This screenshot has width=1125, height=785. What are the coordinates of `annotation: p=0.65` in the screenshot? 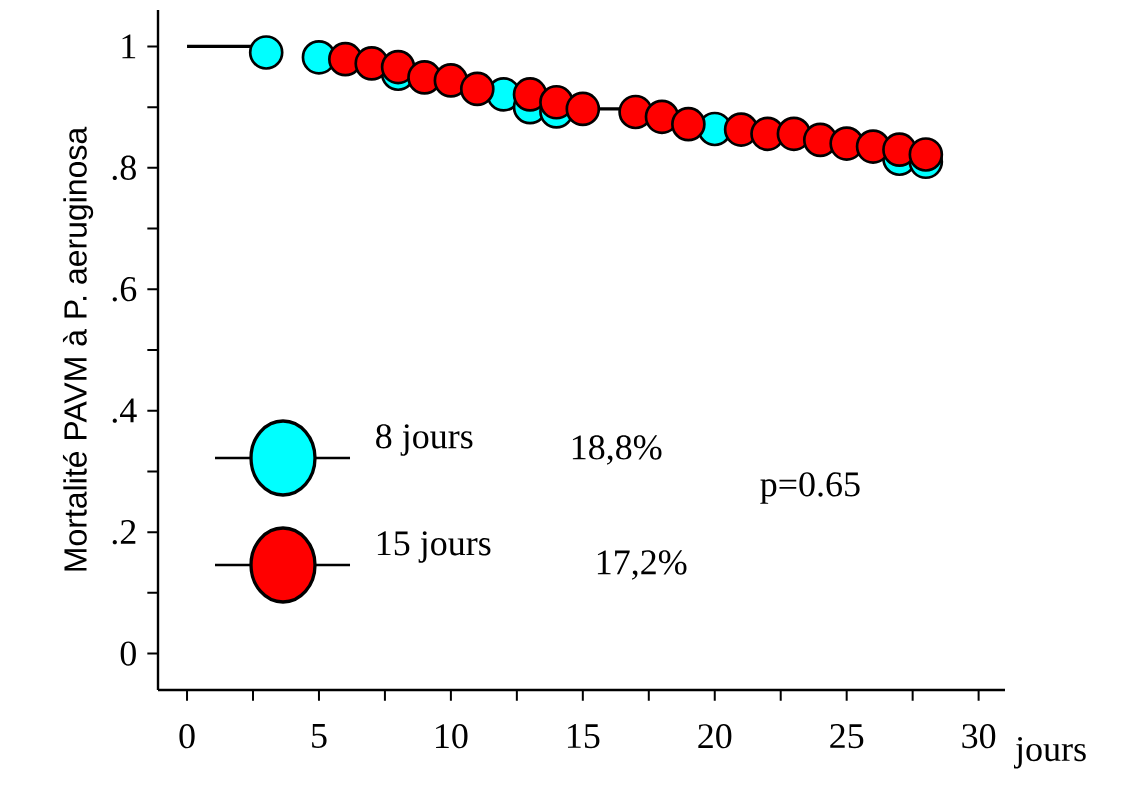 It's located at (810, 488).